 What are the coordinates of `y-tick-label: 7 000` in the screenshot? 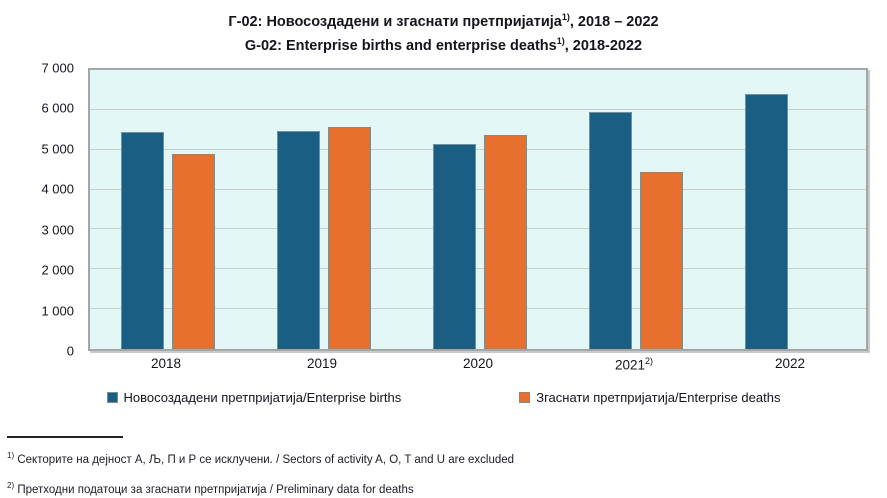 It's located at (57, 68).